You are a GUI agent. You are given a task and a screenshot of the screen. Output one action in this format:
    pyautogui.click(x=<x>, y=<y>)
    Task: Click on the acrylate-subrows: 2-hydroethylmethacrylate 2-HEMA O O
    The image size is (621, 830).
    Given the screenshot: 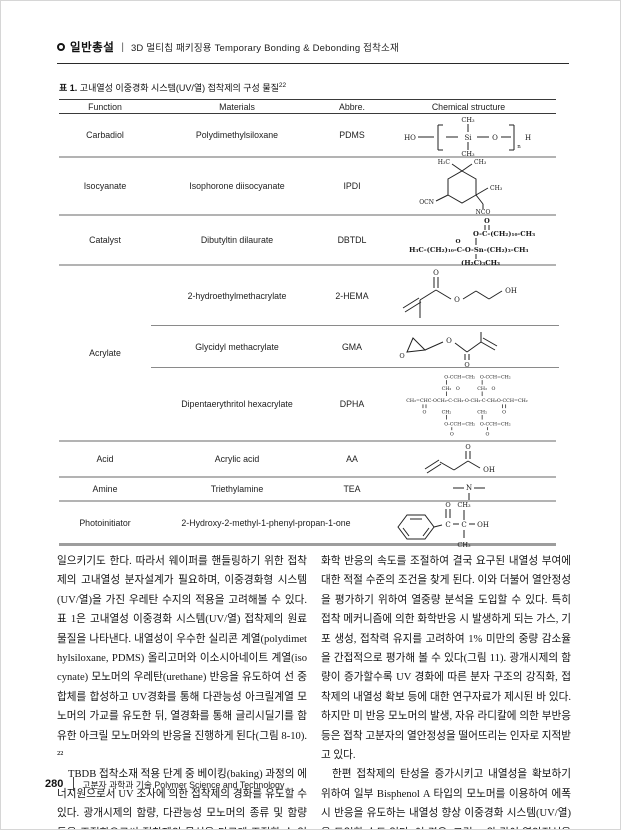 What is the action you would take?
    pyautogui.click(x=355, y=353)
    